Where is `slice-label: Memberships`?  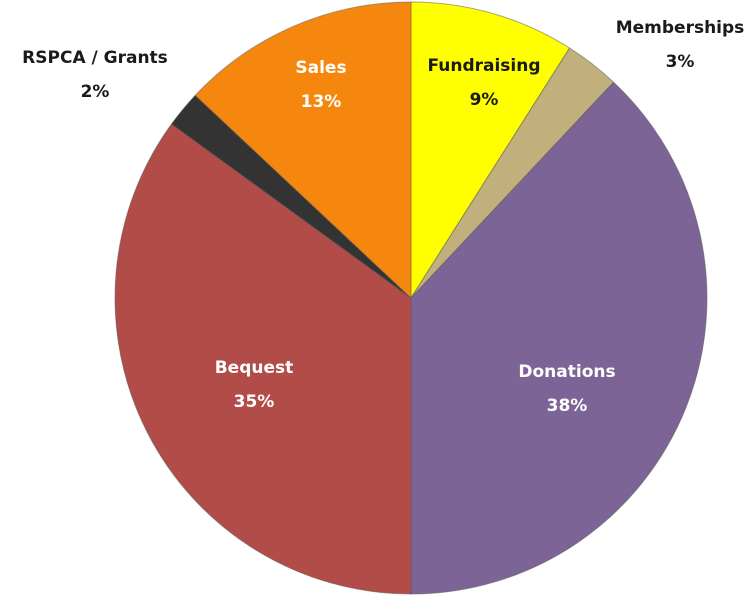
slice-label: Memberships is located at coordinates (680, 28).